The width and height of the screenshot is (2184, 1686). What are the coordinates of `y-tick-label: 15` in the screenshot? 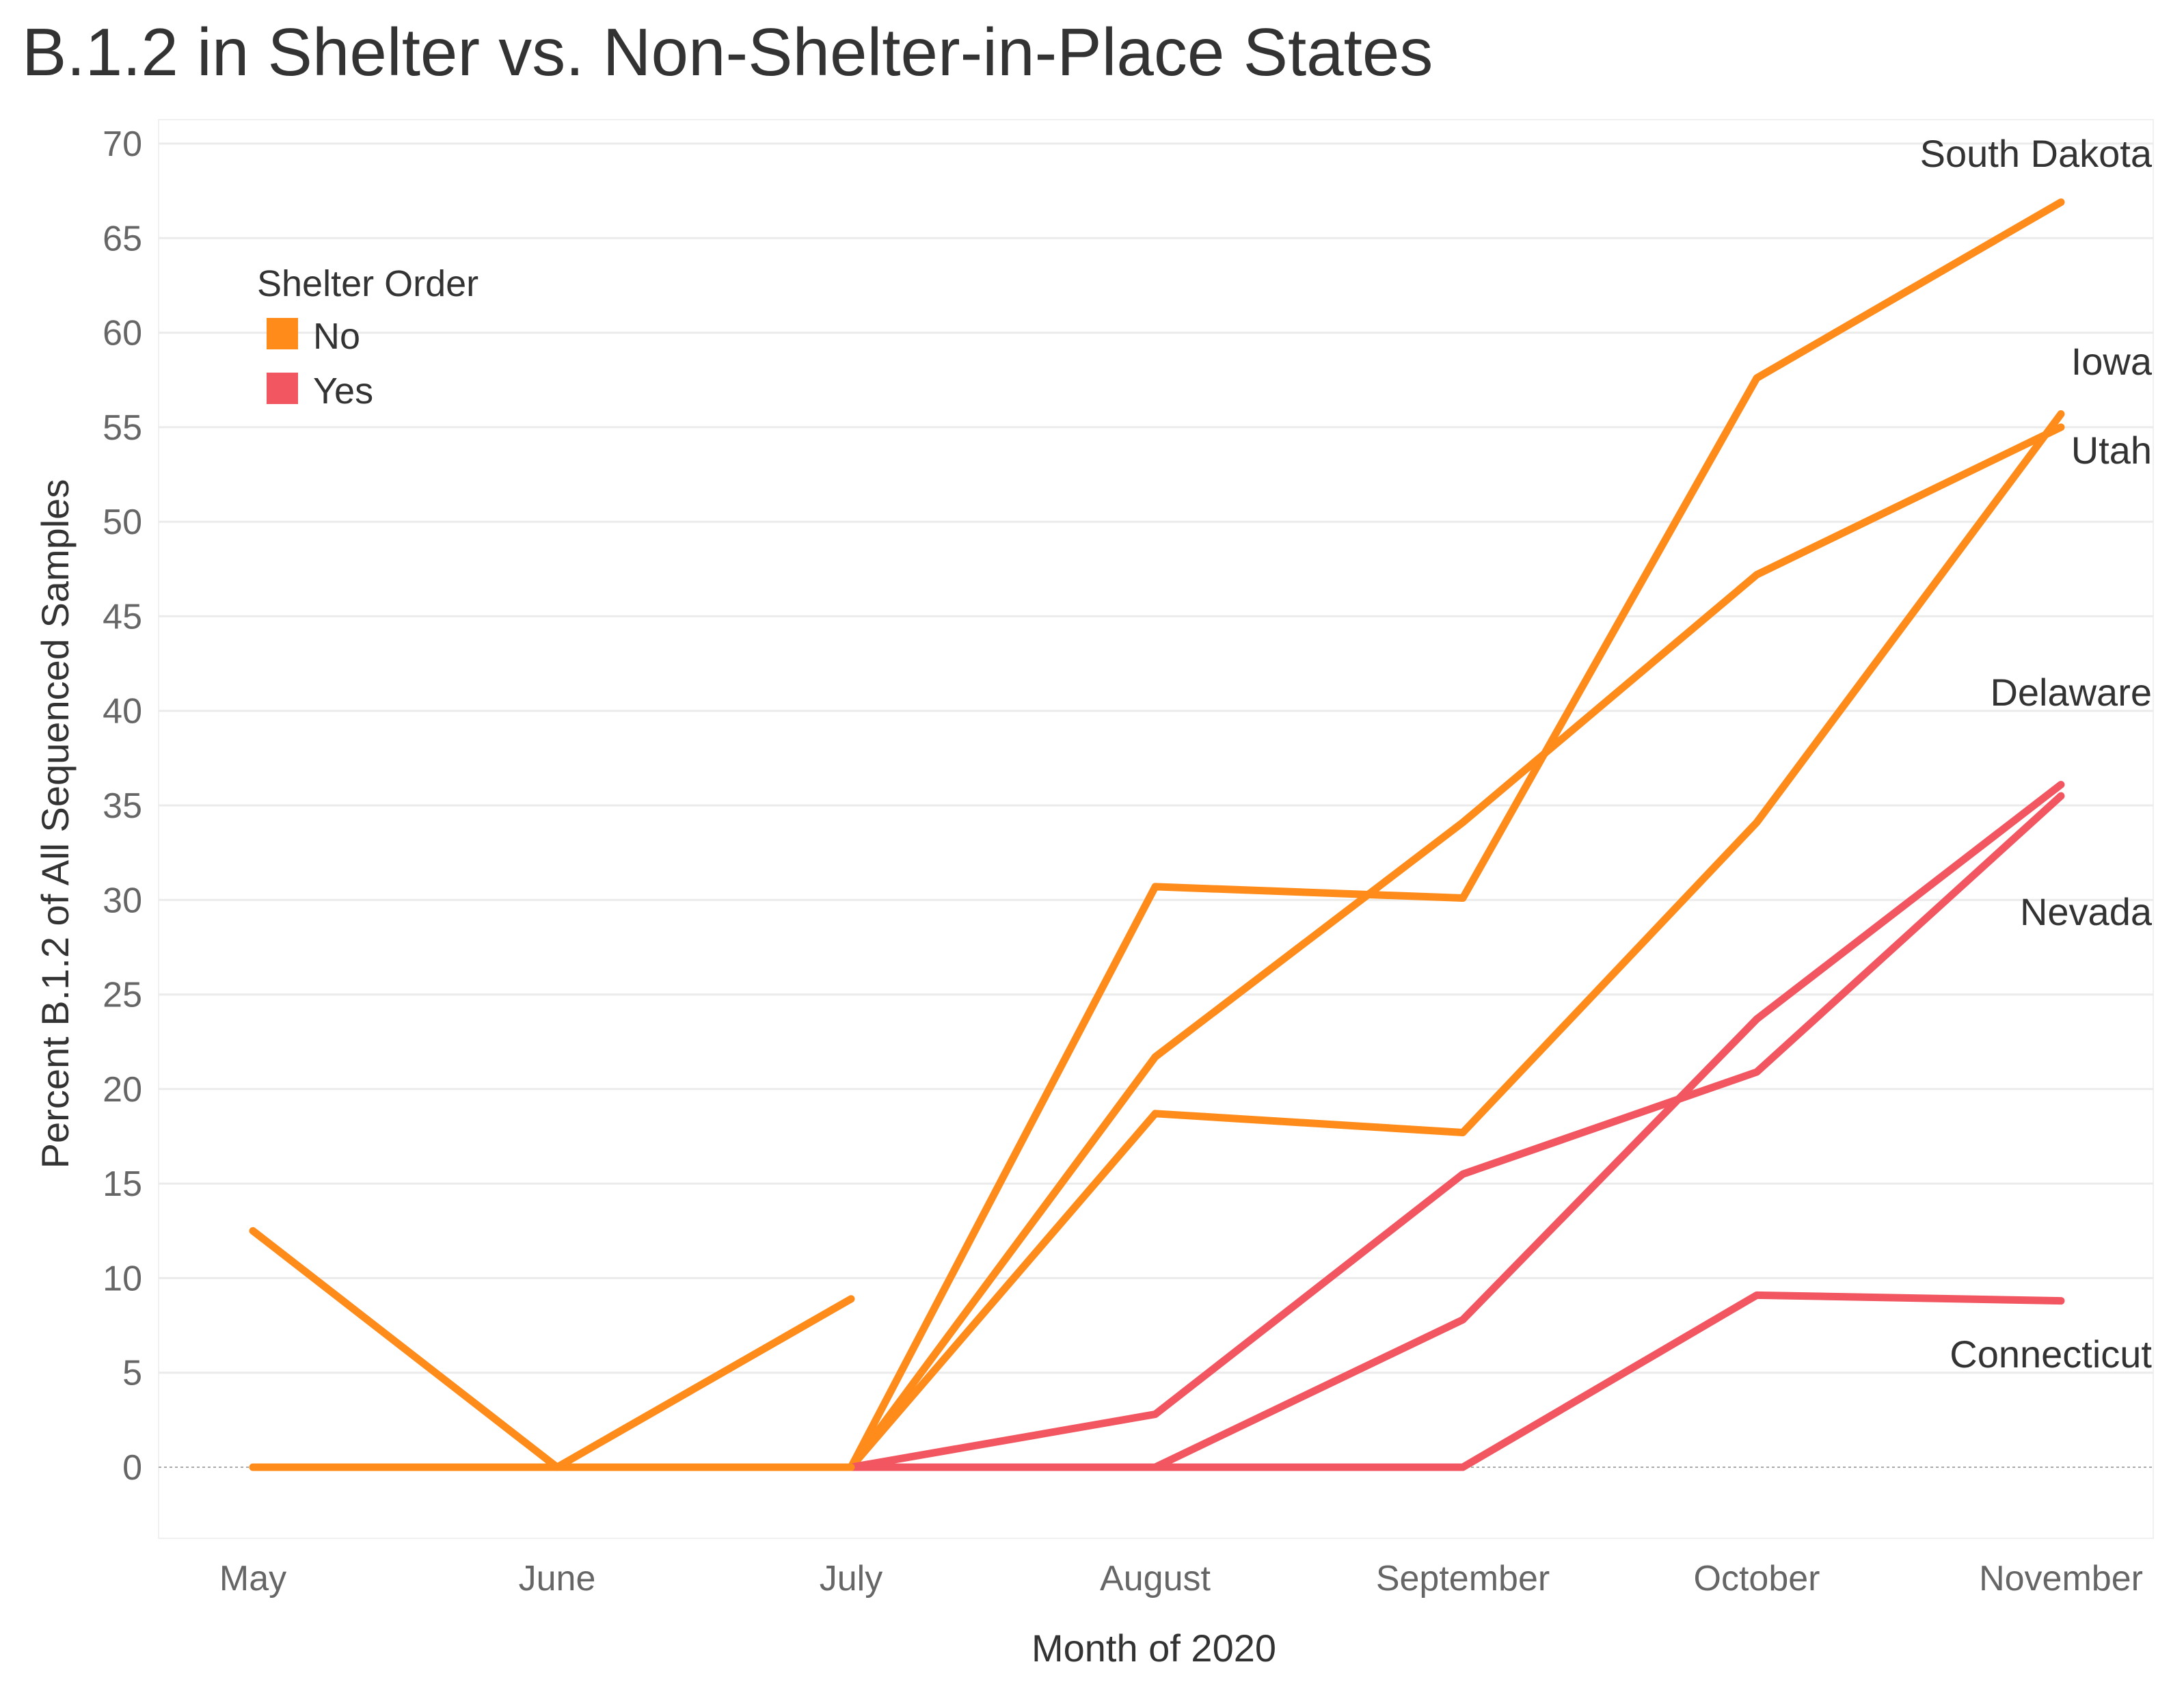 It's located at (122, 1184).